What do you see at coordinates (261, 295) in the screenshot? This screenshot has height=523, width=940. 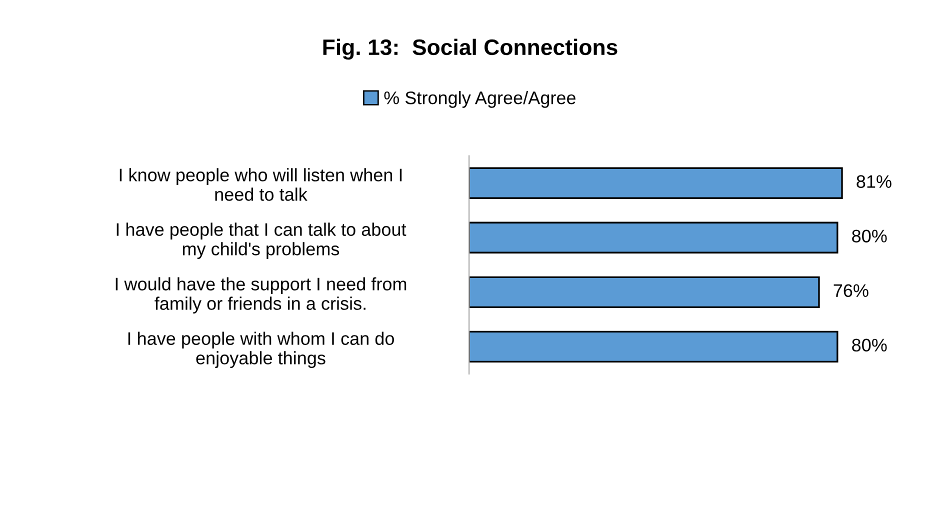 I see `y-tick-label: I would have the support I need from family or friends in a crisis.` at bounding box center [261, 295].